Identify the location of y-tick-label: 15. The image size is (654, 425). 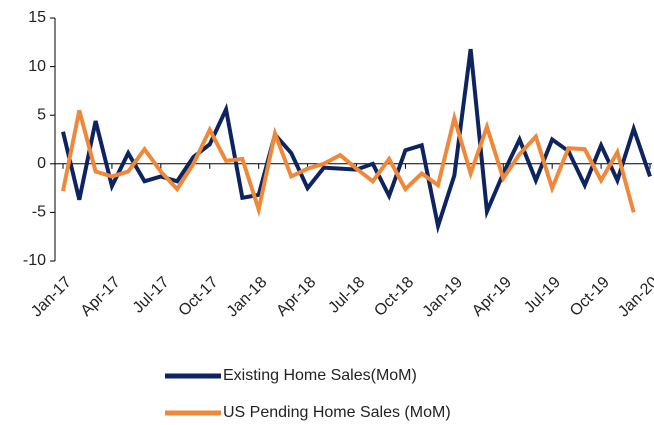
(37, 17).